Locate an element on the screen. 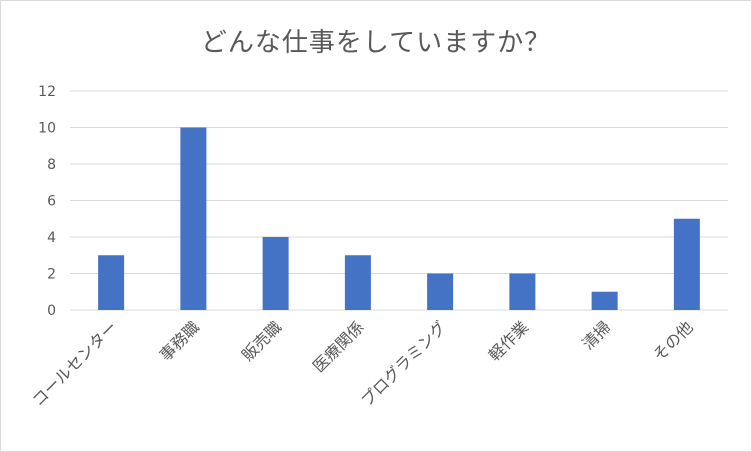 Image resolution: width=752 pixels, height=452 pixels. chart-title: どんな仕事をしていますか？ is located at coordinates (376, 43).